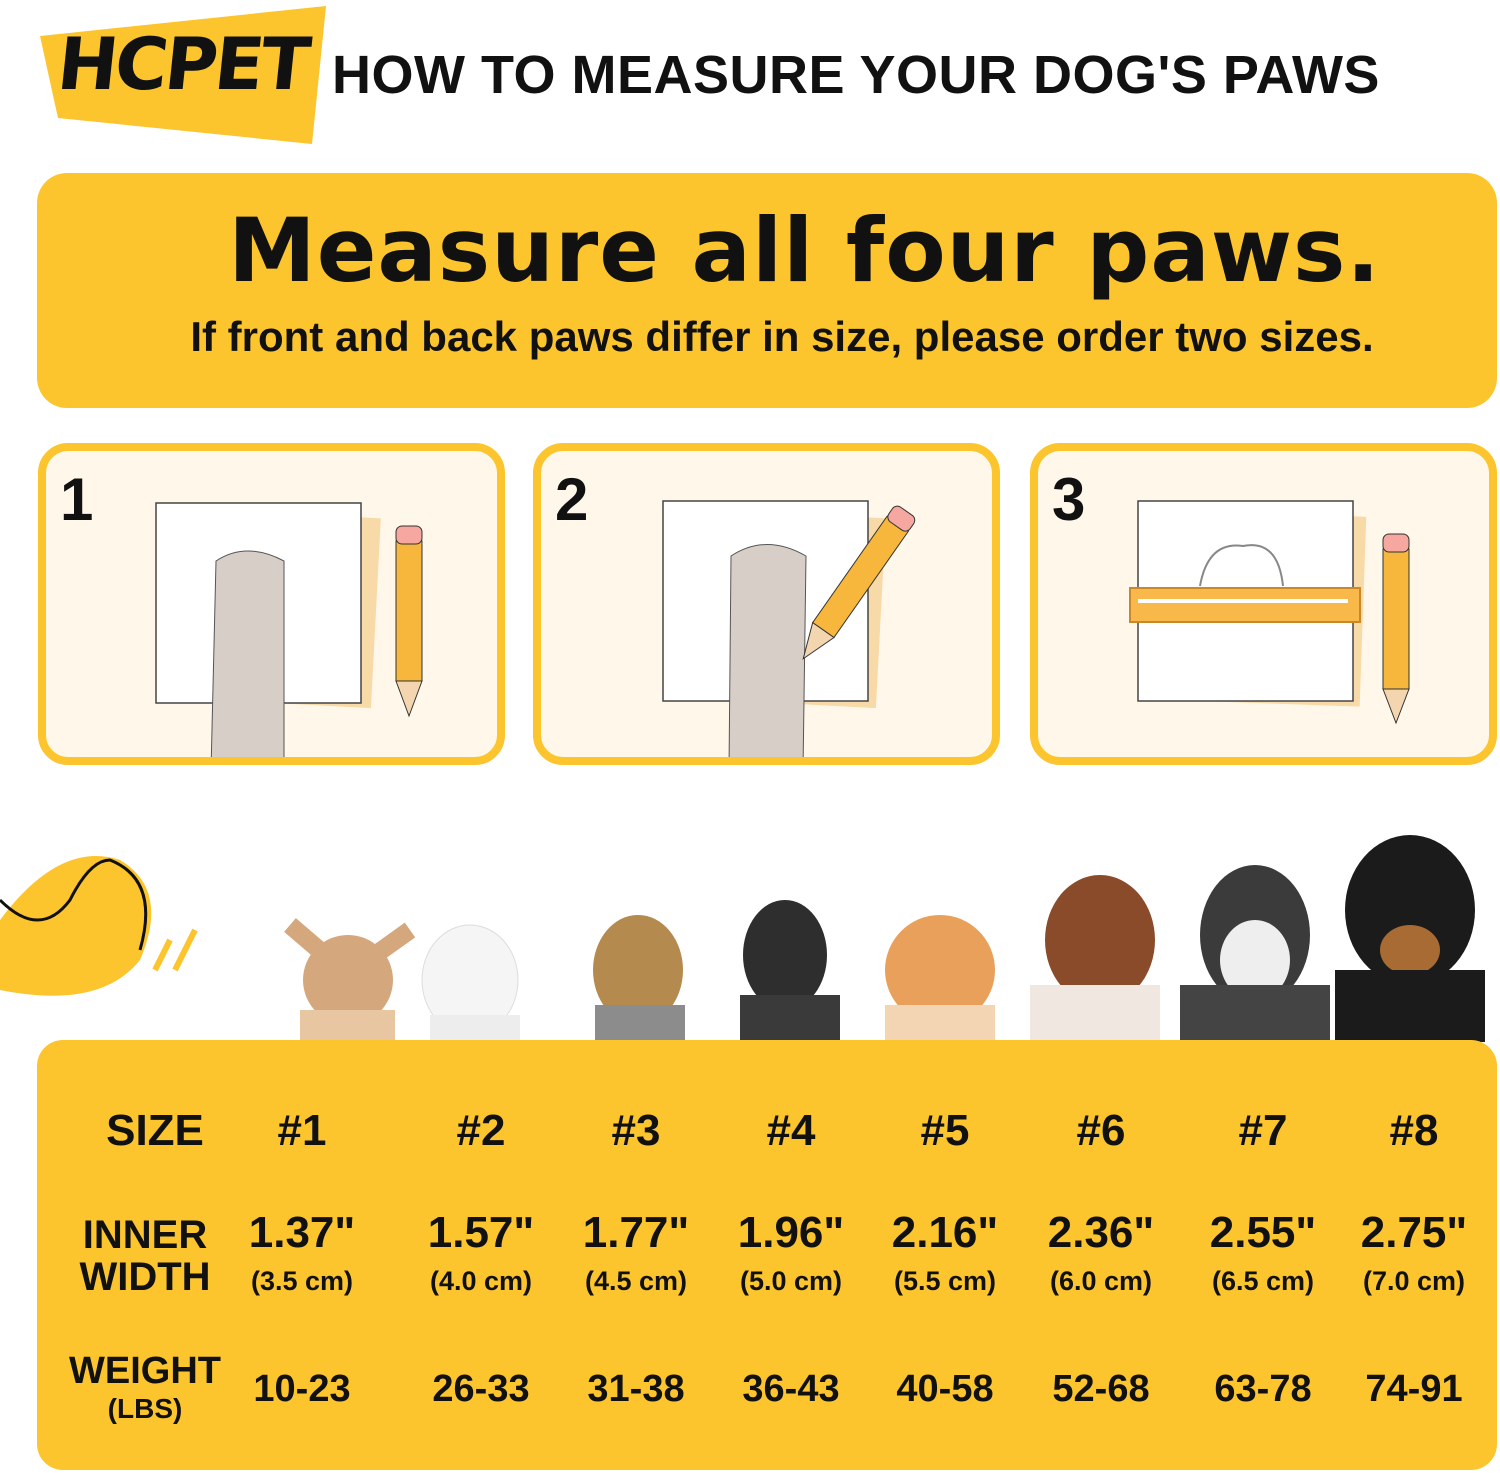  I want to click on size-weight-cell: 26-33, so click(481, 1389).